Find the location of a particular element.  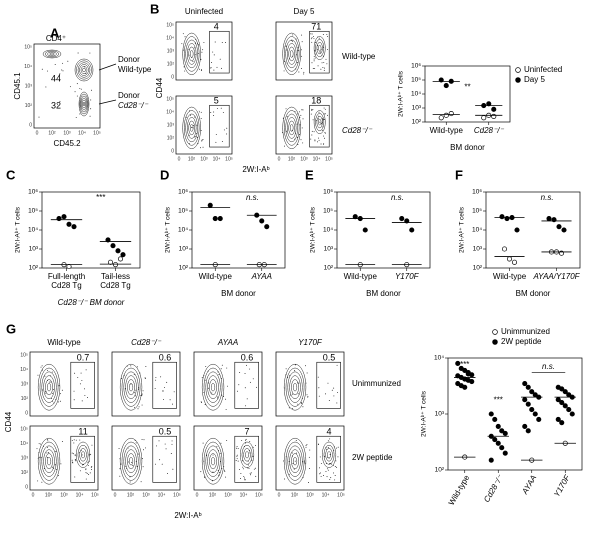

percentage: 4 is located at coordinates (329, 431).